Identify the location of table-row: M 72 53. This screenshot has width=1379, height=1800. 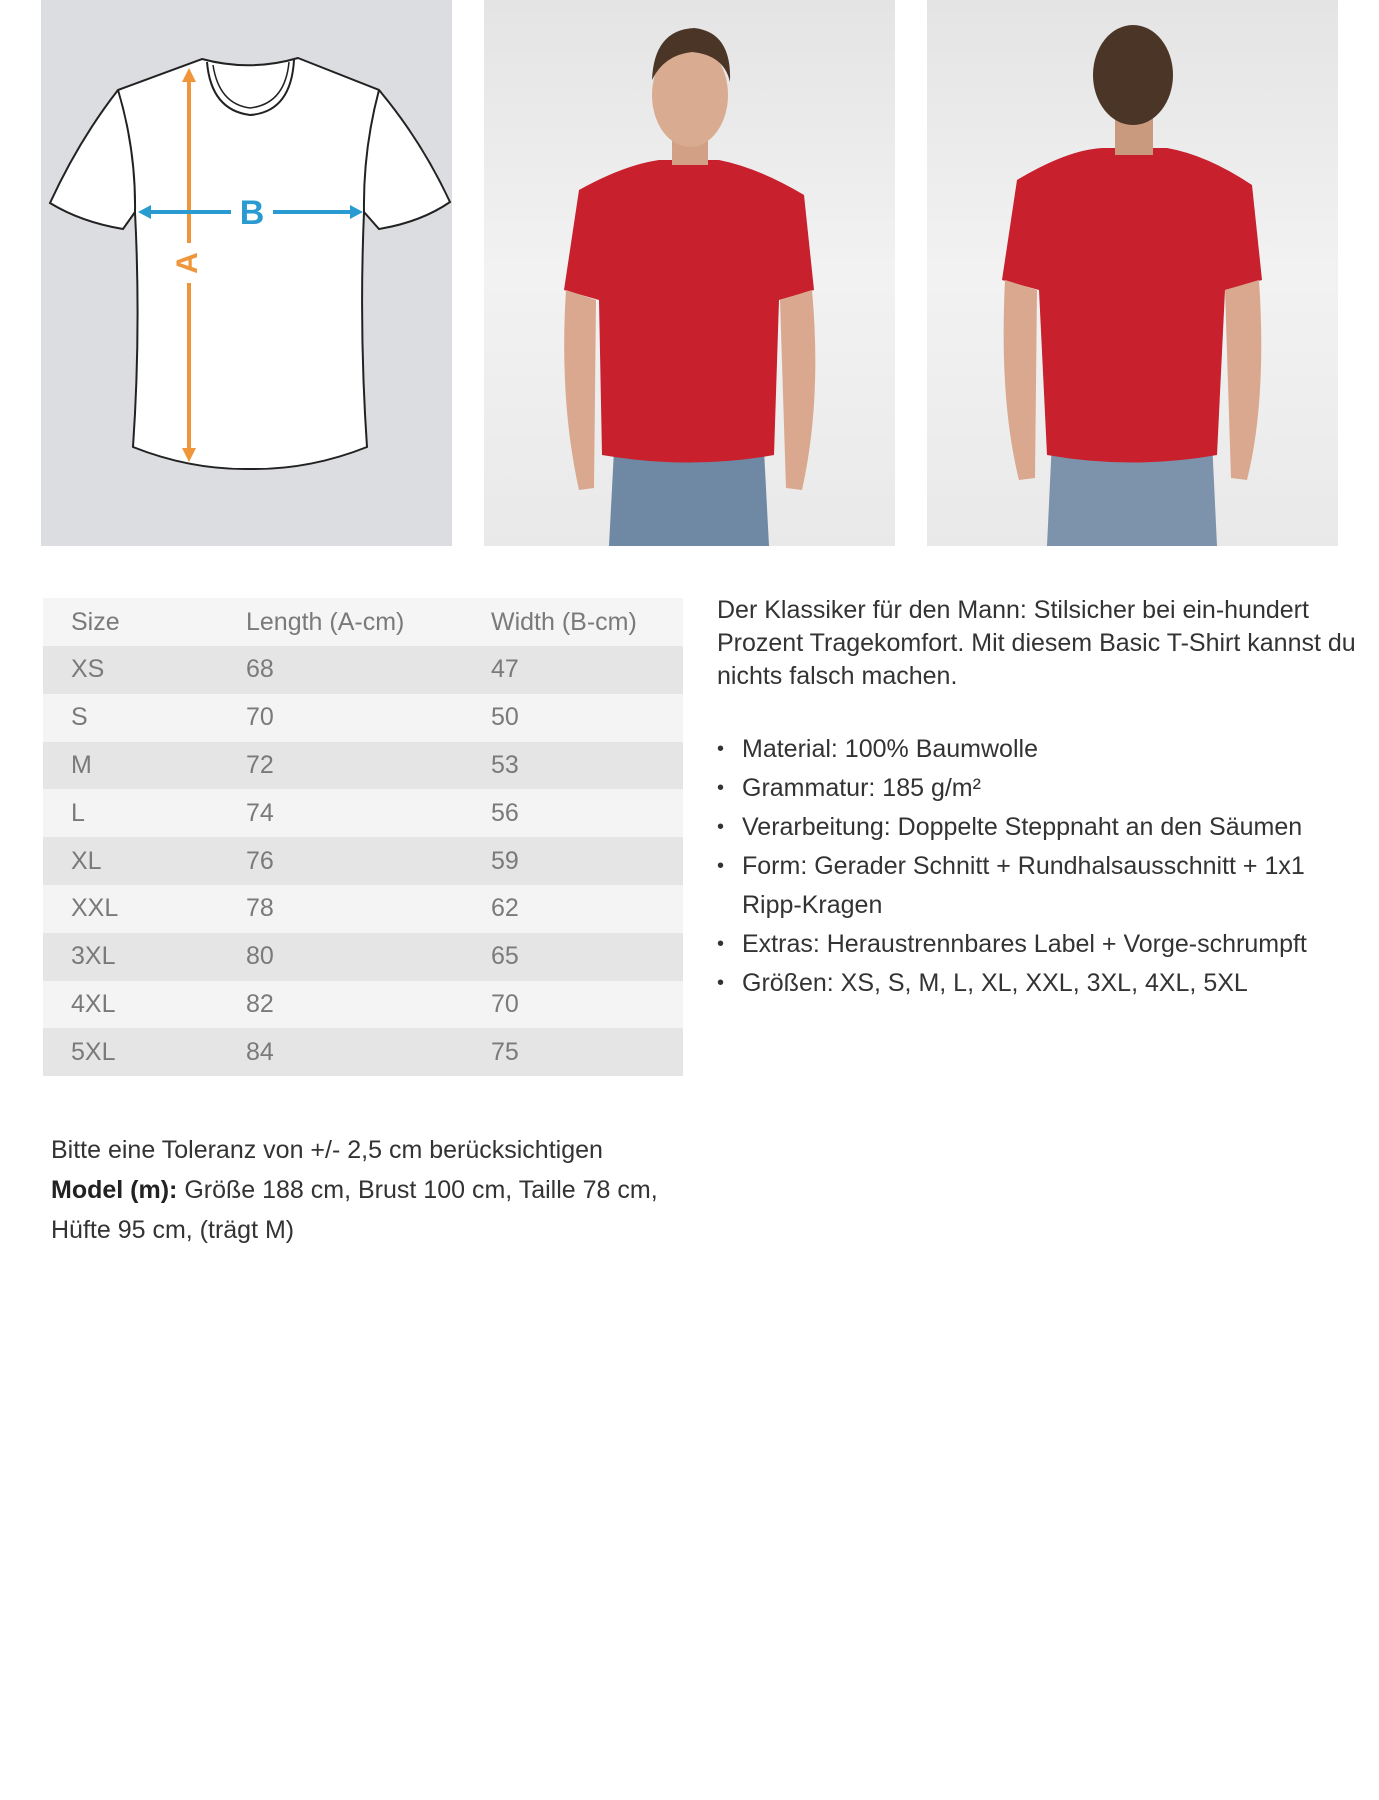
(363, 765).